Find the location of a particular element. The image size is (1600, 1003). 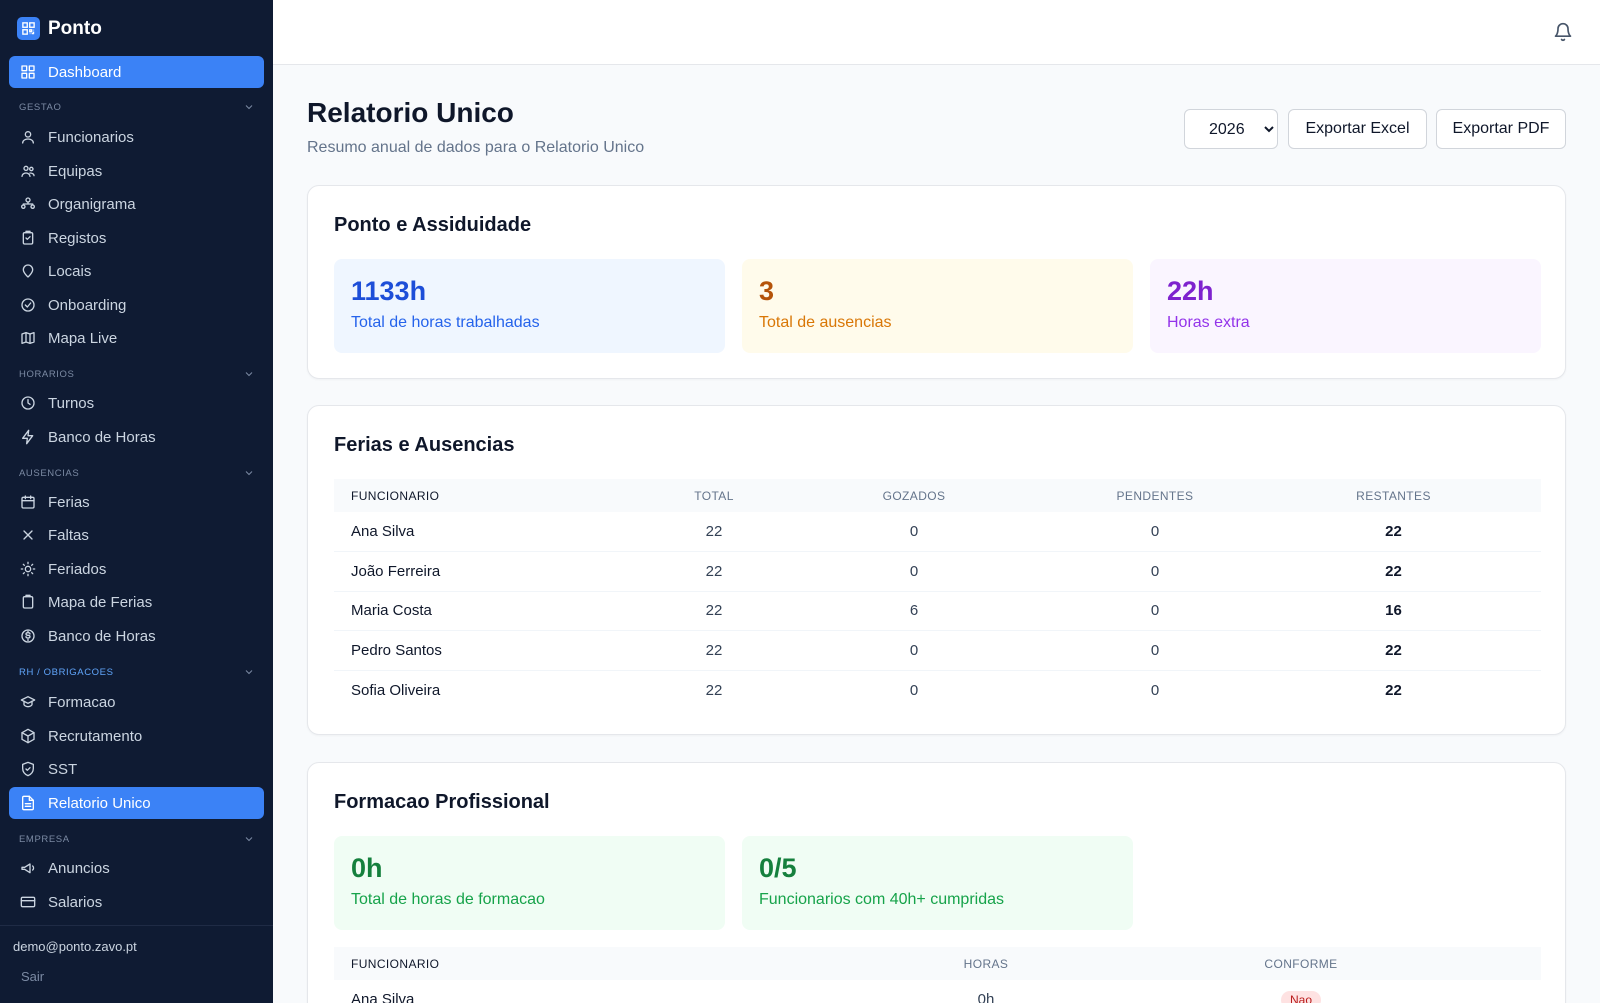

topbar is located at coordinates (936, 32).